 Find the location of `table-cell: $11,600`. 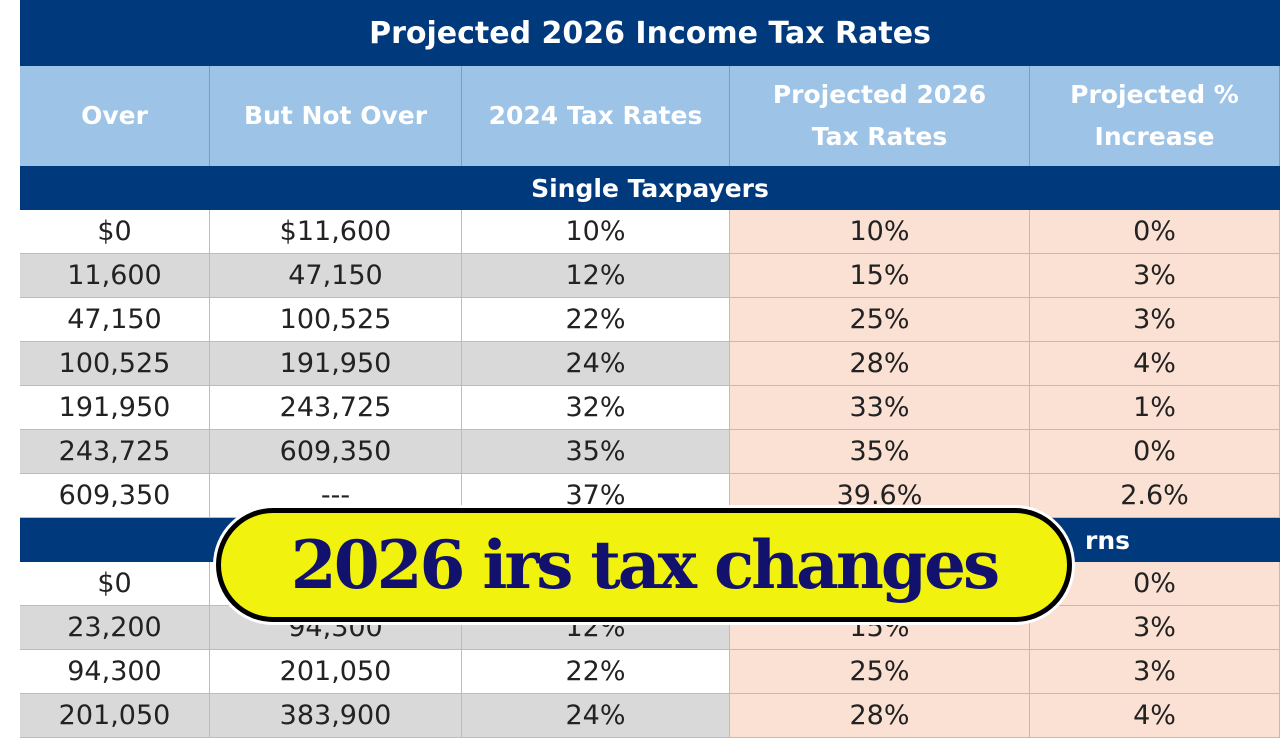

table-cell: $11,600 is located at coordinates (336, 232).